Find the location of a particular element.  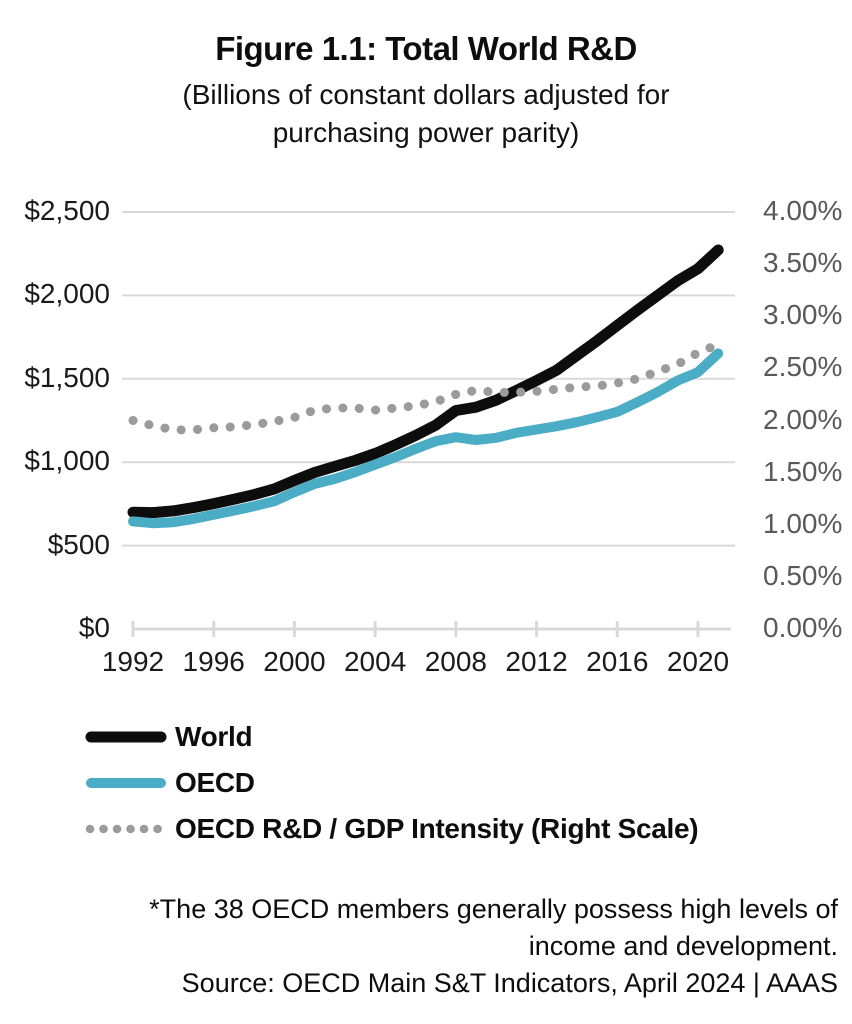

series-line-oecd is located at coordinates (426, 438).